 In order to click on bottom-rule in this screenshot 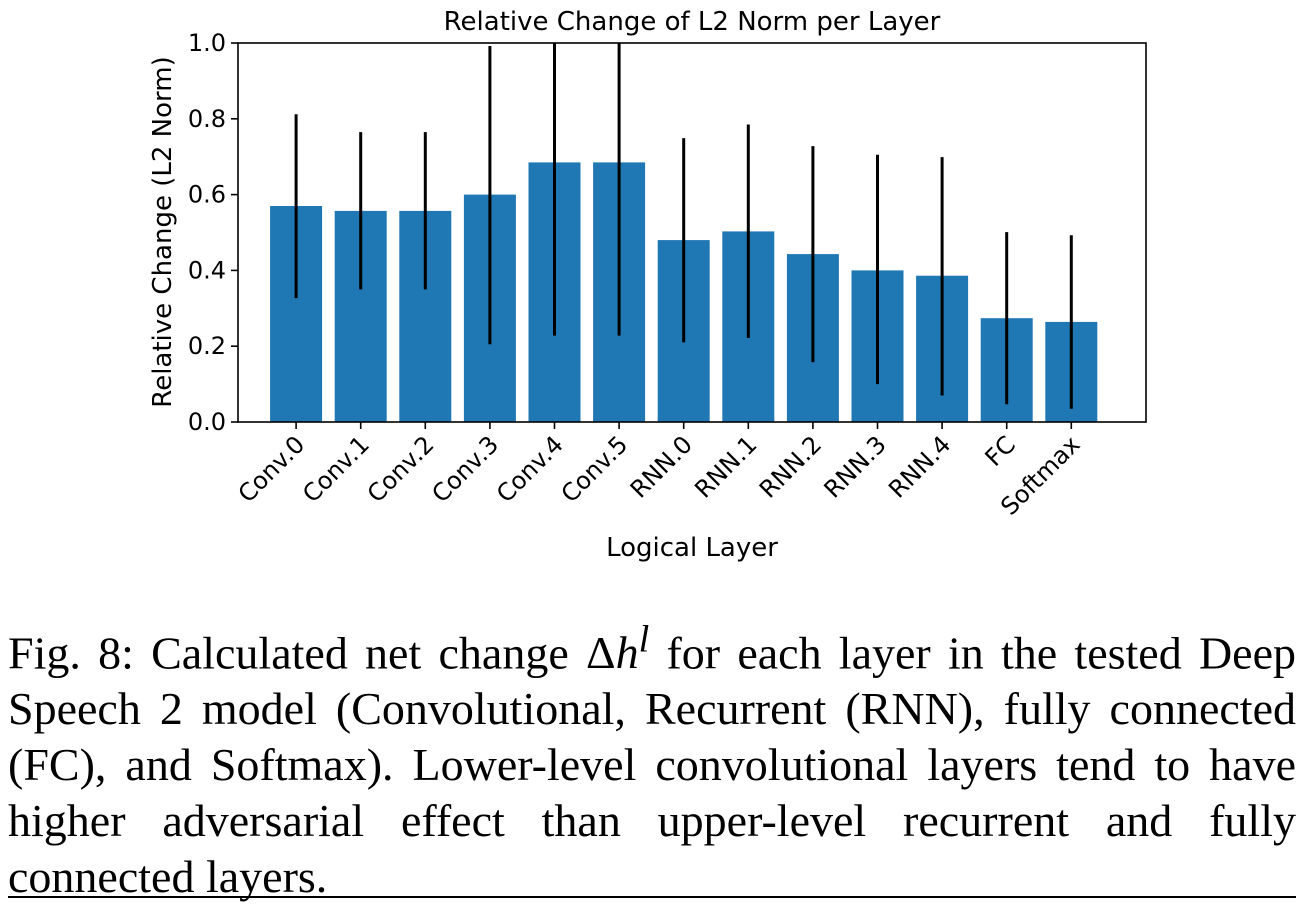, I will do `click(652, 897)`.